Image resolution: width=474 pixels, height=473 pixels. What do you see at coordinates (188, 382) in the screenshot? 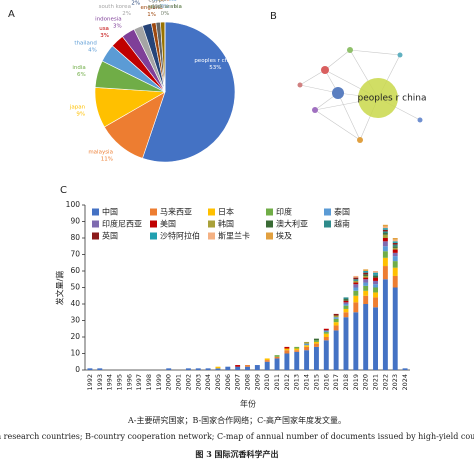
I see `x-tick-label: 2002` at bounding box center [188, 382].